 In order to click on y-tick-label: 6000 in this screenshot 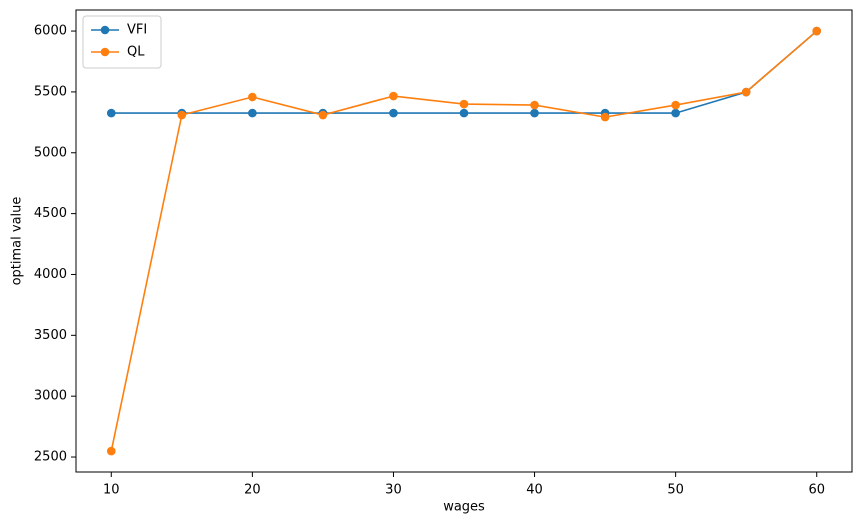, I will do `click(50, 31)`.